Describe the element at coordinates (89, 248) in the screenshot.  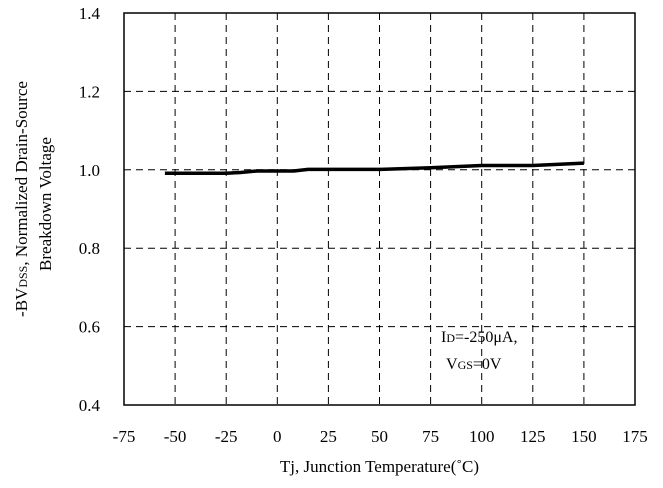
I see `y-tick-label: 0.8` at that location.